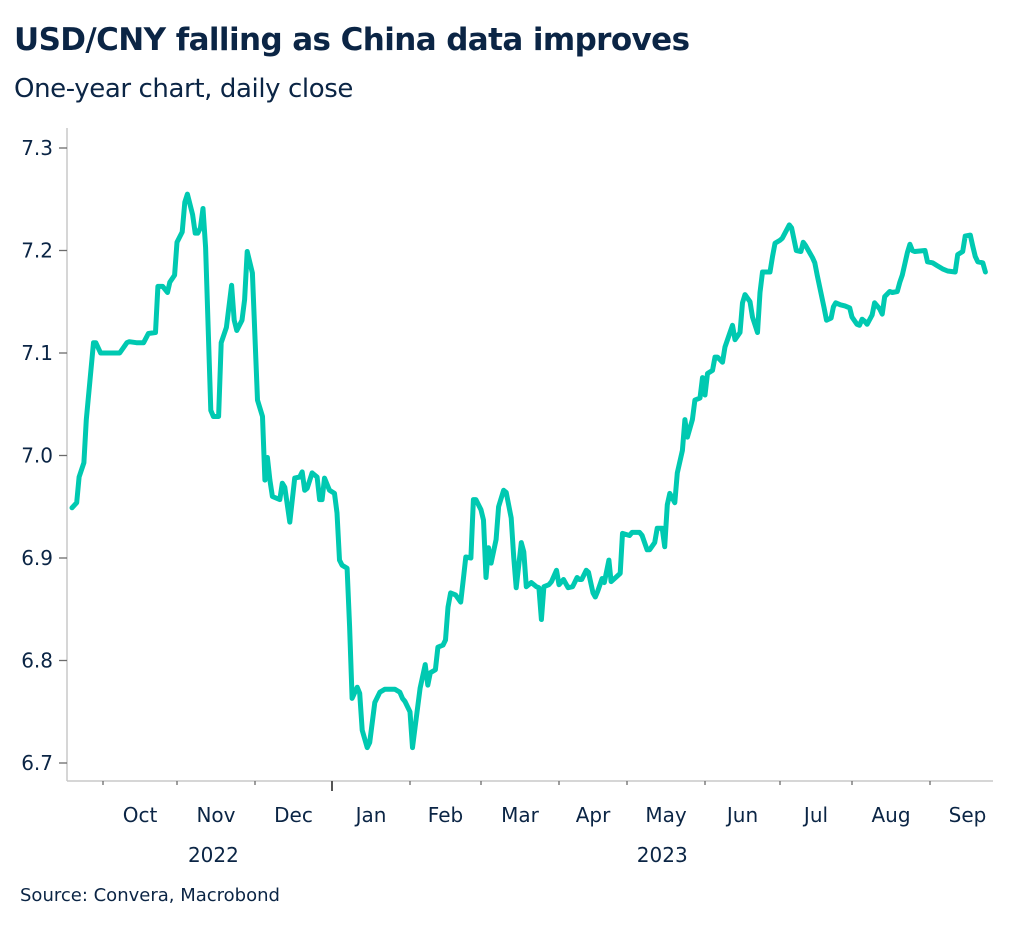  I want to click on x-year-label: 2022, so click(213, 855).